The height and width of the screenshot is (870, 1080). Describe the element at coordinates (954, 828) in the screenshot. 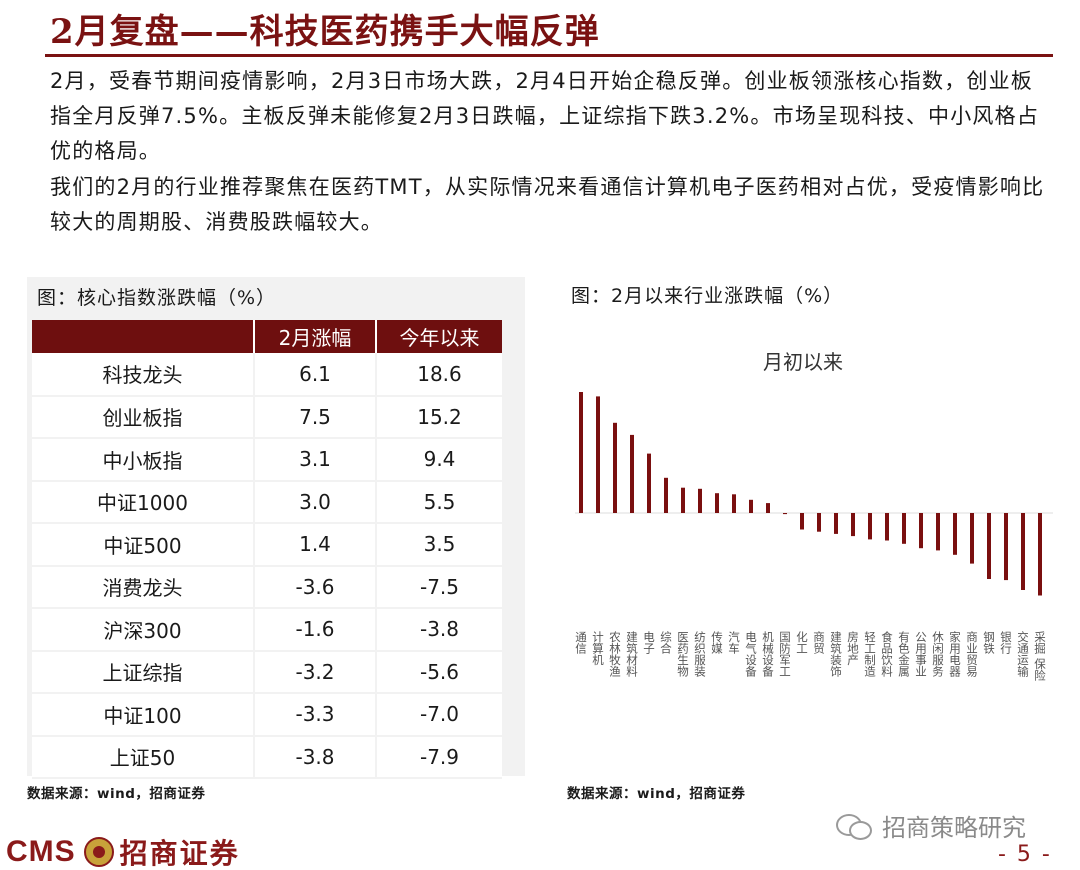

I see `wechat-account-name: 招商策略研究` at that location.